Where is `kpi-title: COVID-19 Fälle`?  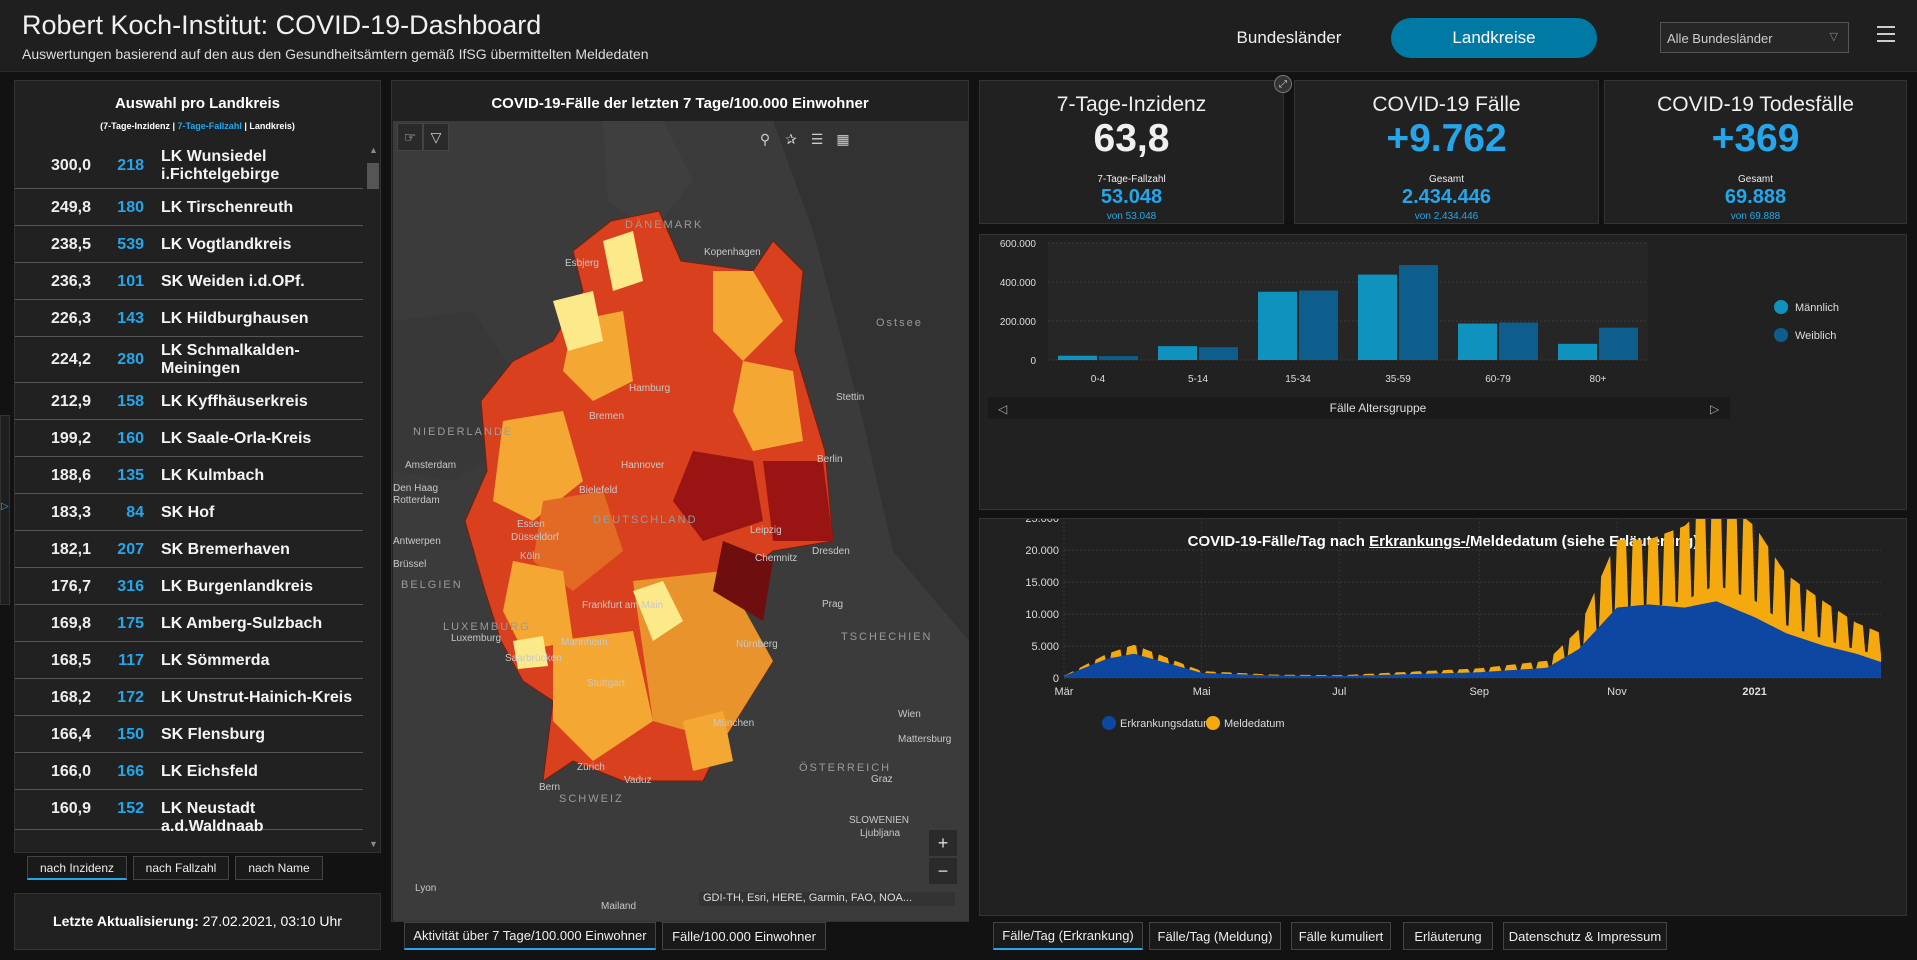 kpi-title: COVID-19 Fälle is located at coordinates (1446, 104).